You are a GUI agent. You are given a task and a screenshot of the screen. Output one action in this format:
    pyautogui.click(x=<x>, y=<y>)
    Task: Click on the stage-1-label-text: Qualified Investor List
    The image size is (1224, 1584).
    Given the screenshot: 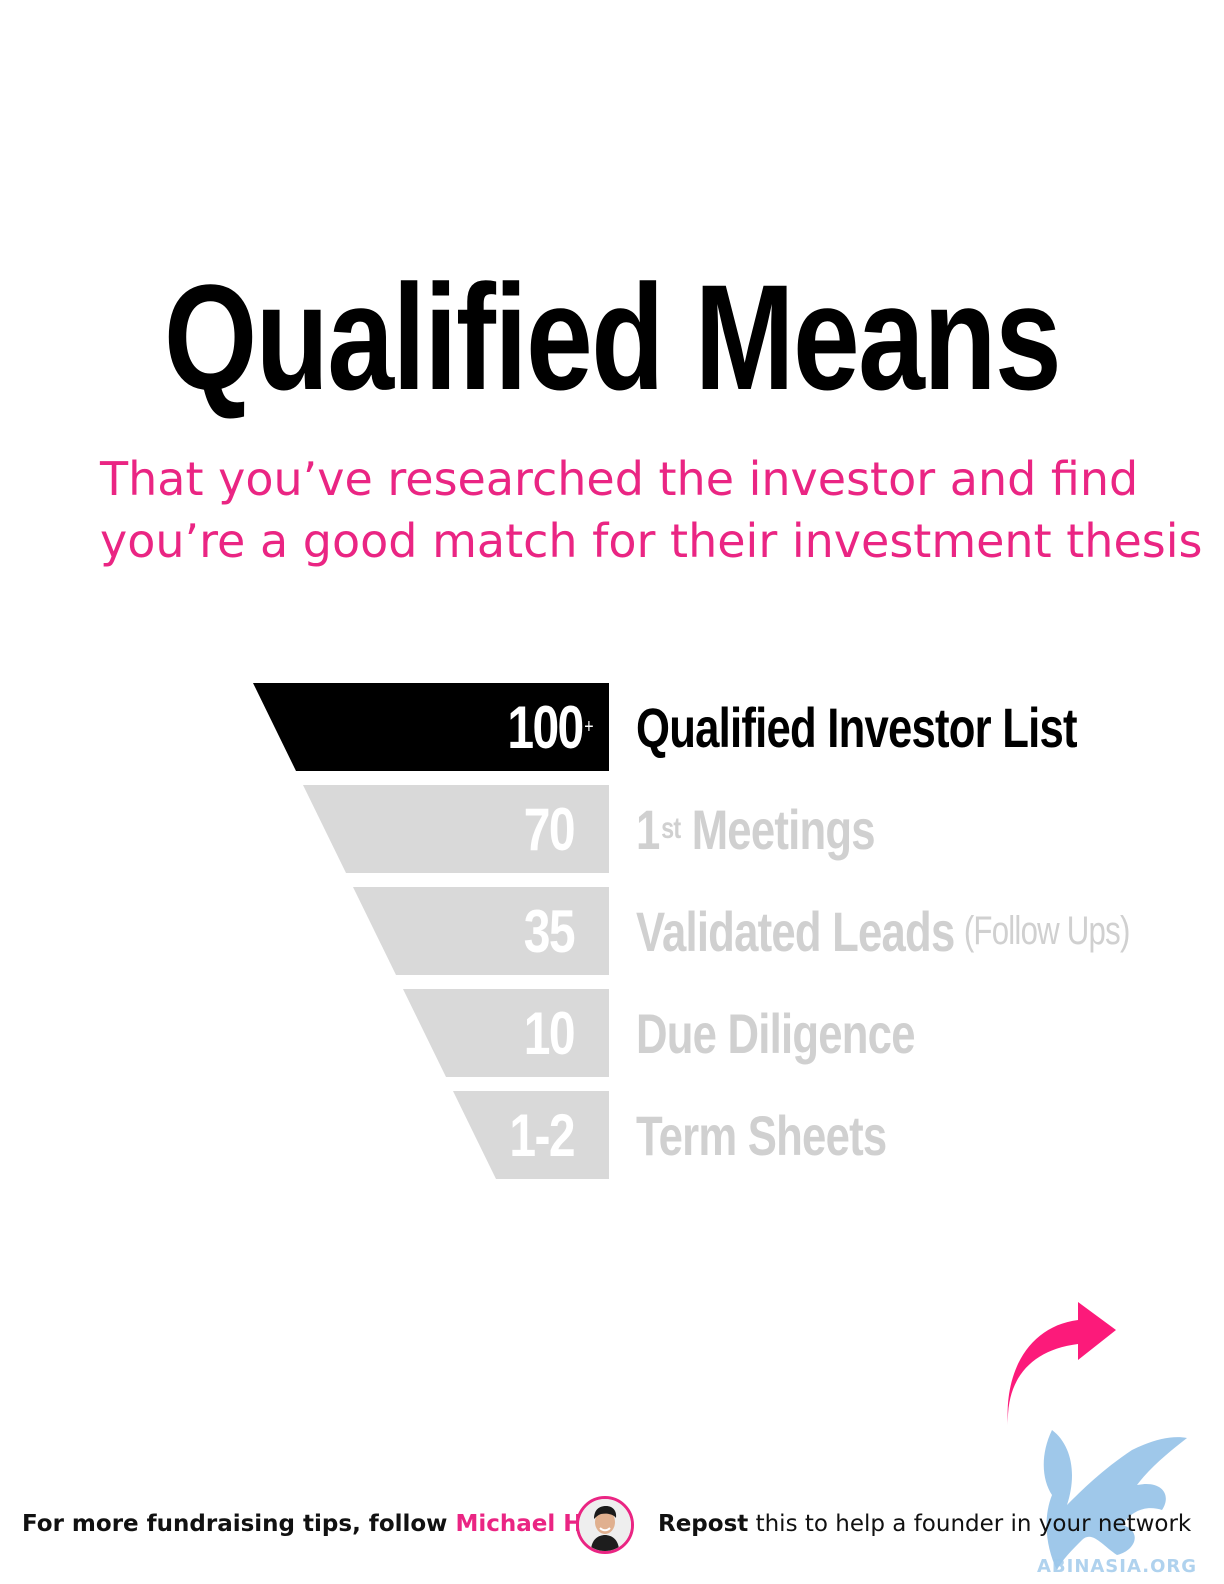 What is the action you would take?
    pyautogui.click(x=857, y=727)
    